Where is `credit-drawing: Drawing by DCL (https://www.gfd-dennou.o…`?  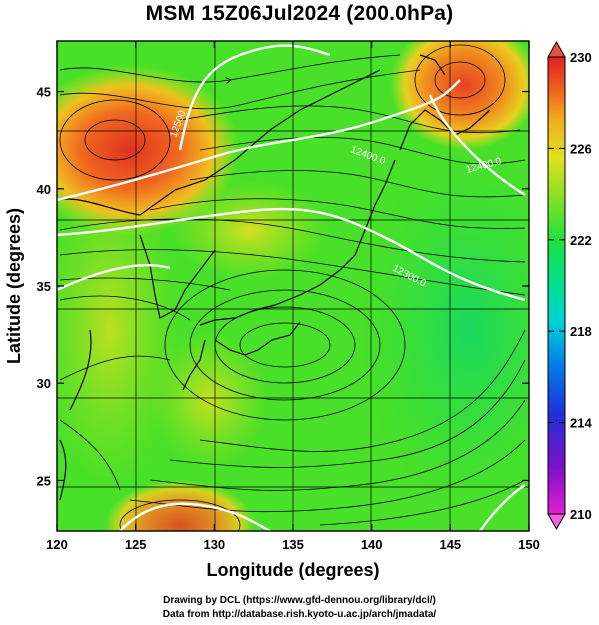
credit-drawing: Drawing by DCL (https://www.gfd-dennou.o… is located at coordinates (299, 600).